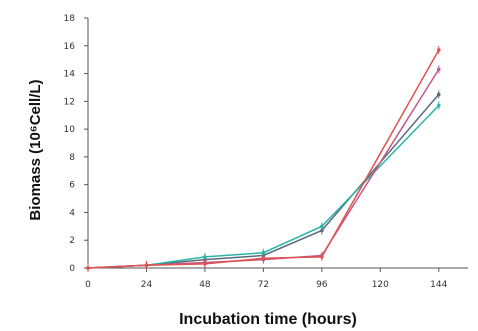 The height and width of the screenshot is (331, 478). I want to click on x-tick-label: 72, so click(263, 285).